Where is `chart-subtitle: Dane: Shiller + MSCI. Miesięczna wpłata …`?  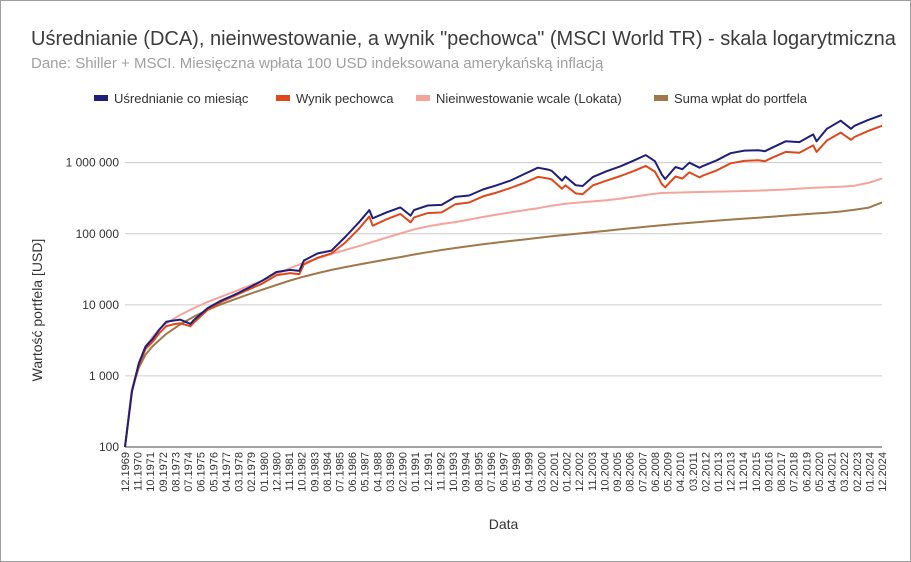 chart-subtitle: Dane: Shiller + MSCI. Miesięczna wpłata … is located at coordinates (317, 63).